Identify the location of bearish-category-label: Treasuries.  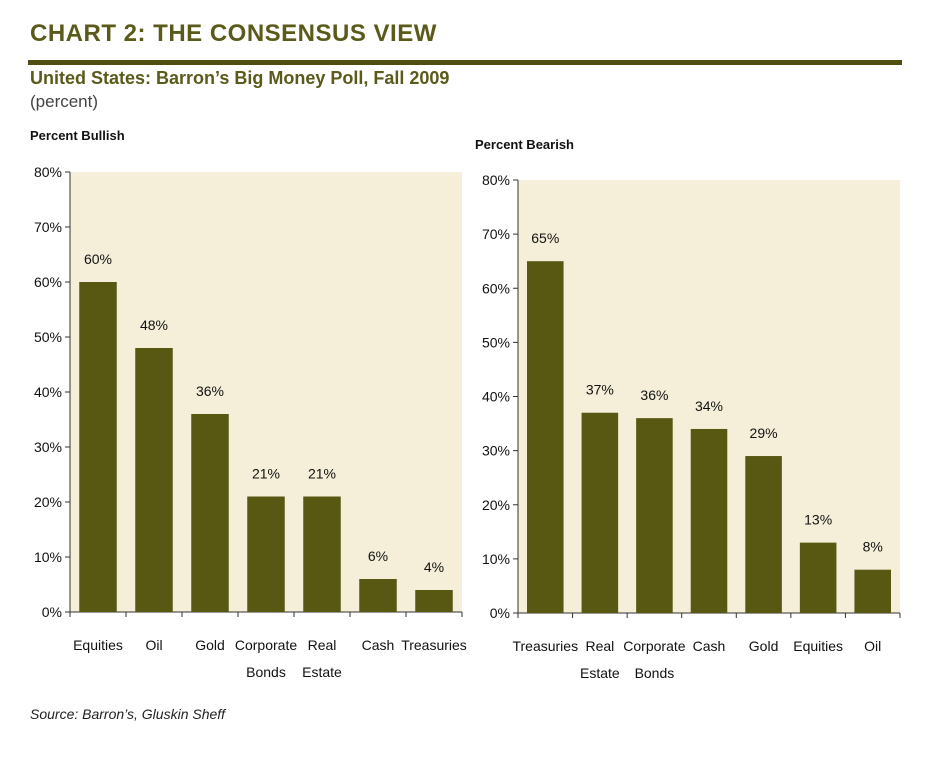
(545, 646).